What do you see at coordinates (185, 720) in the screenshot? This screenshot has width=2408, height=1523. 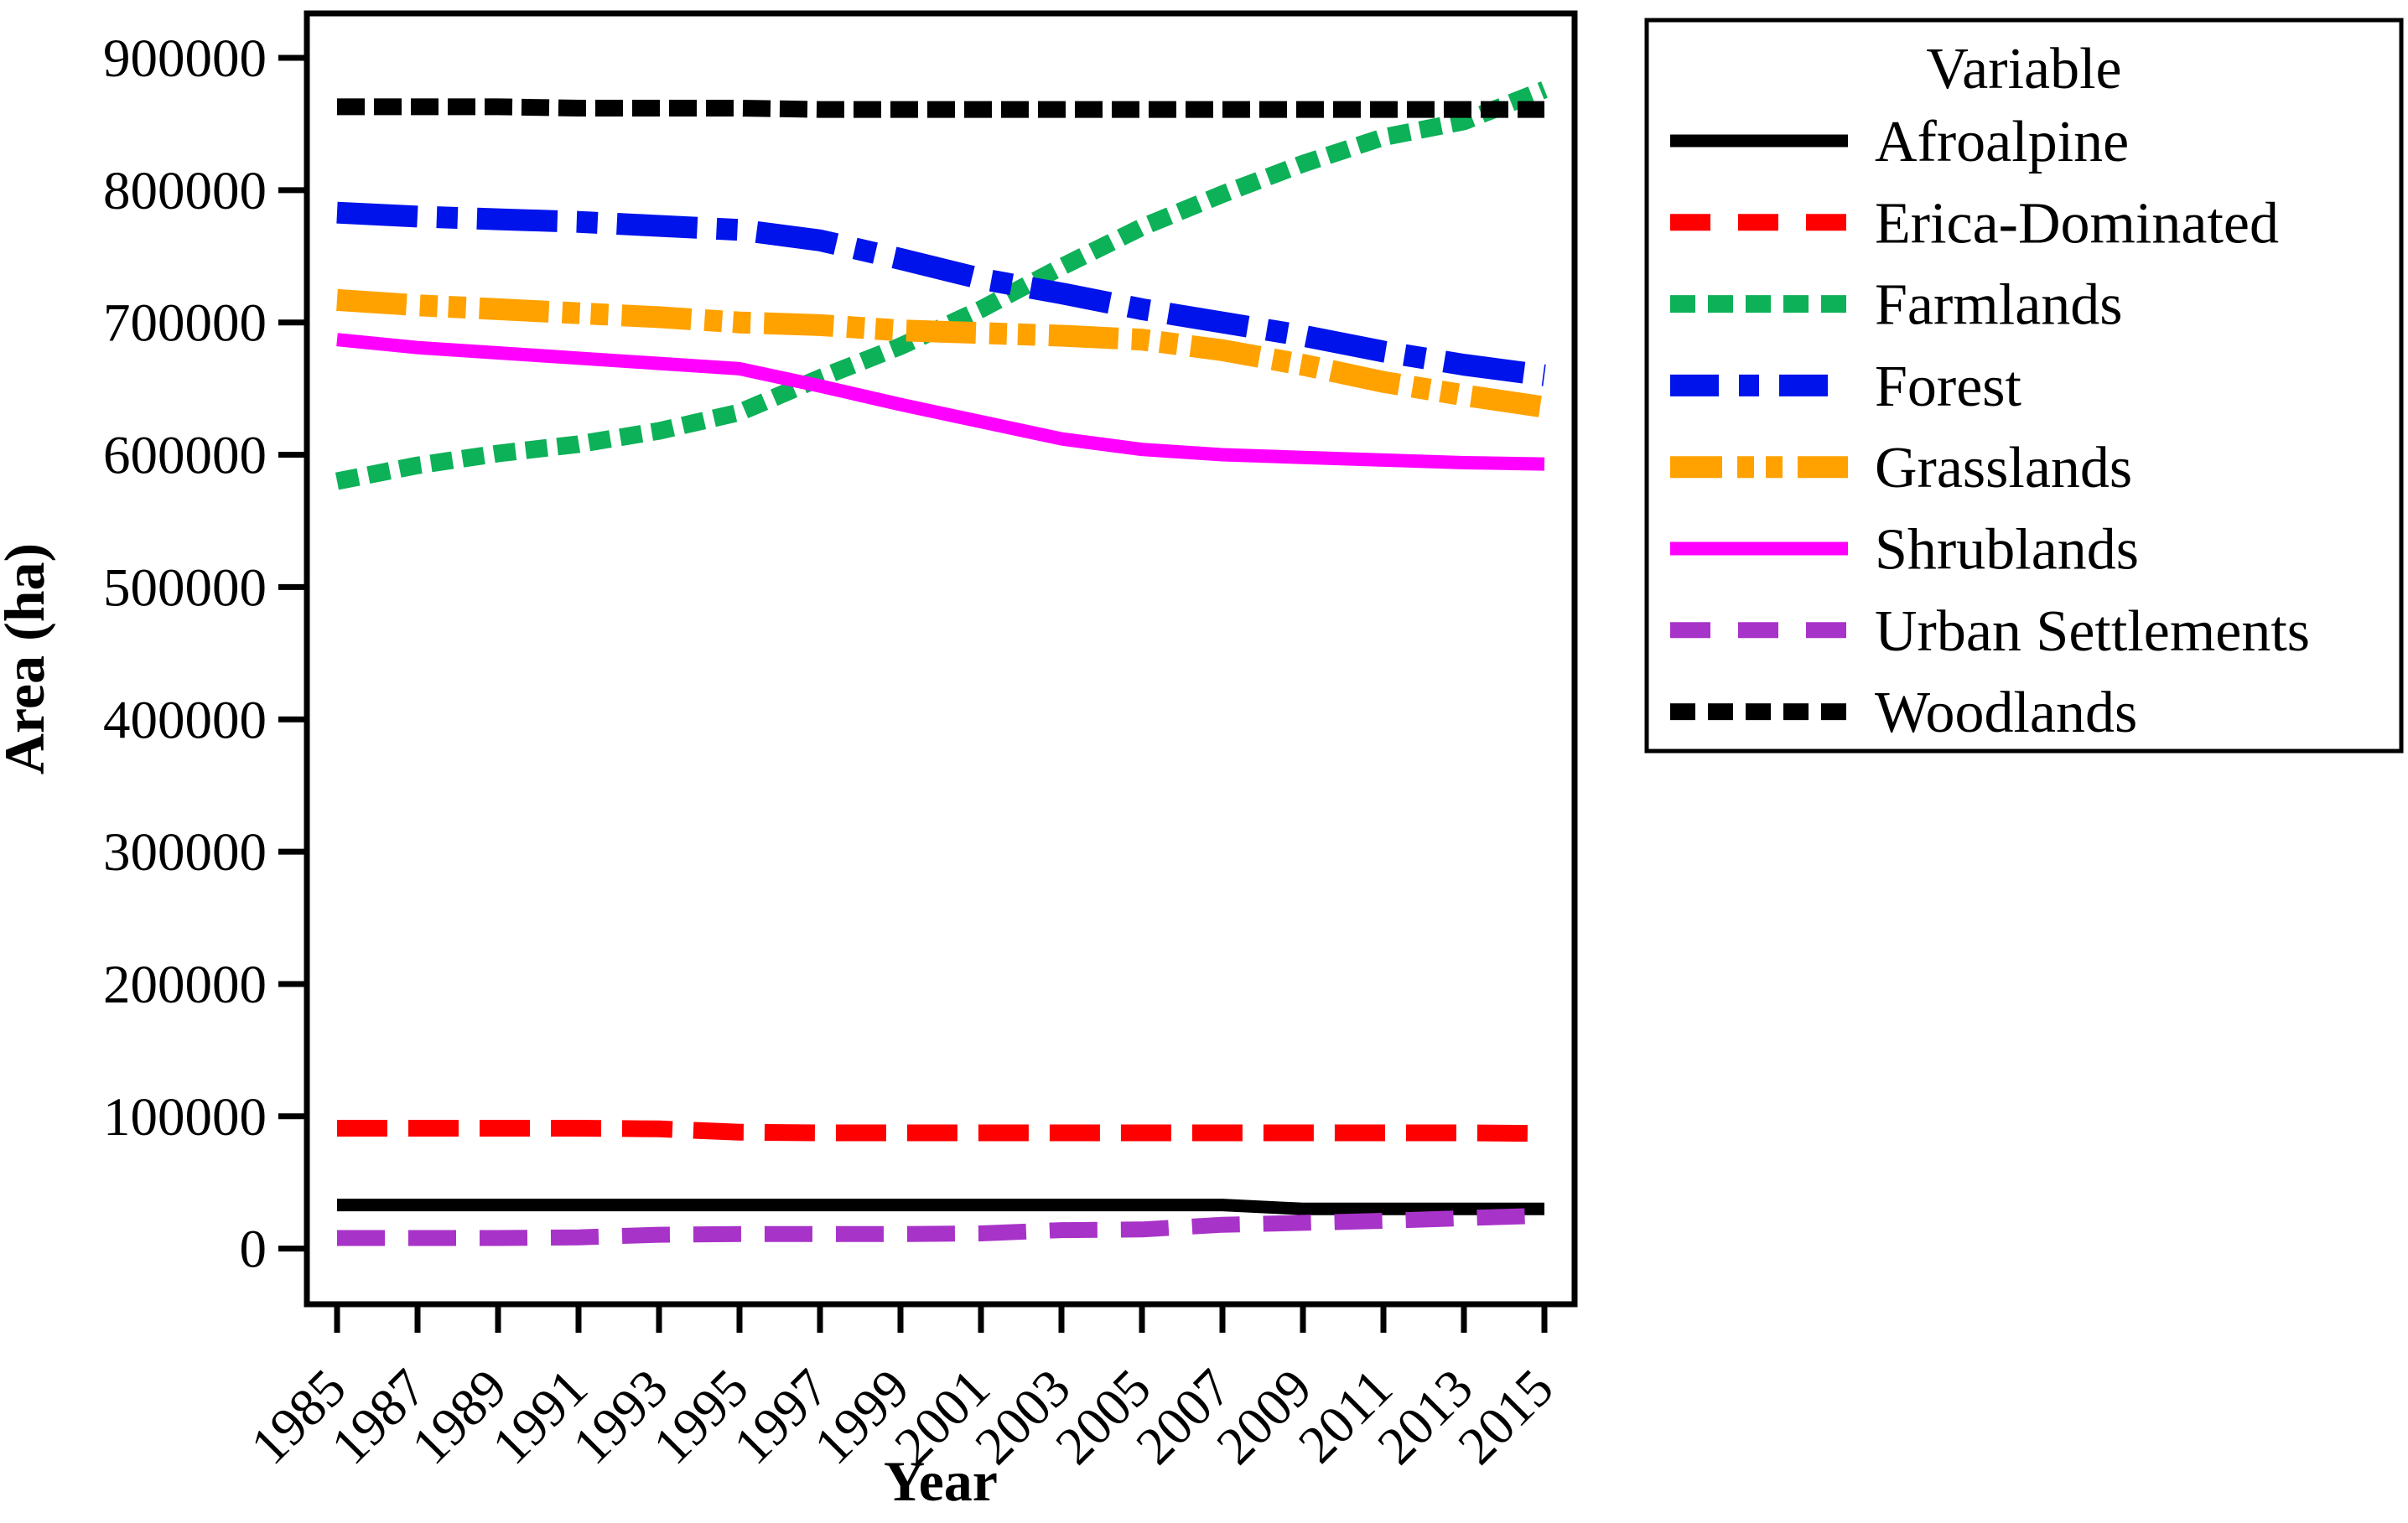 I see `y-tick-label: 400000` at bounding box center [185, 720].